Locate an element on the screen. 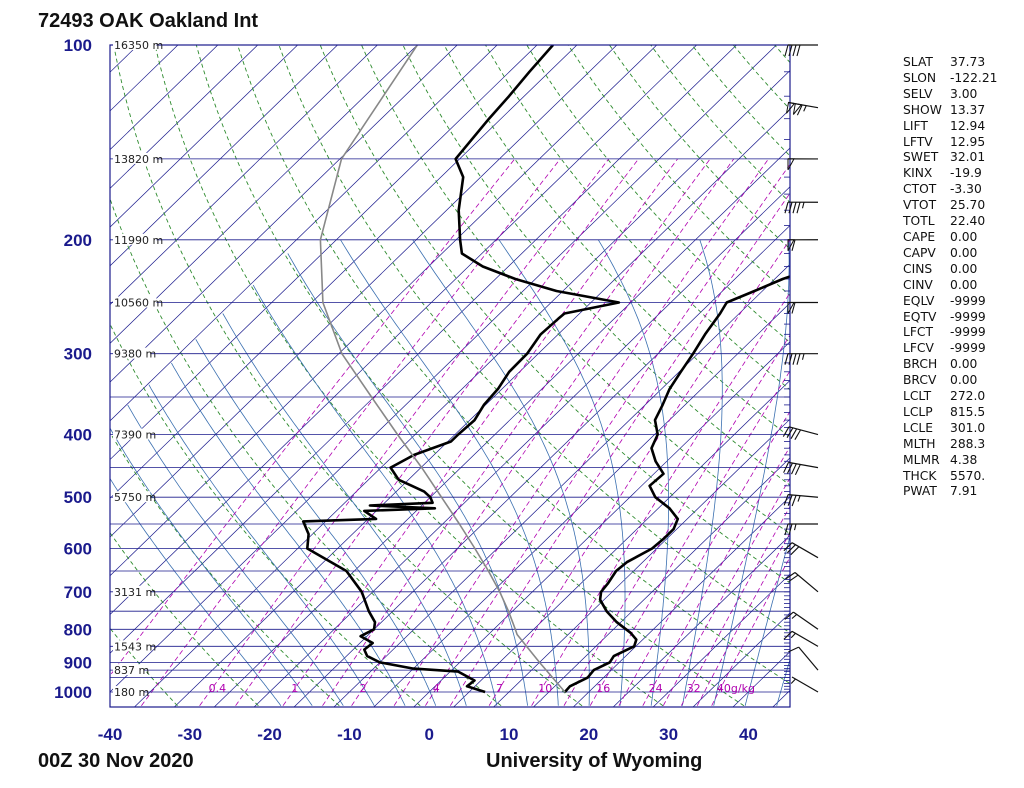 The width and height of the screenshot is (1024, 788). index-value: 37.73 is located at coordinates (968, 62).